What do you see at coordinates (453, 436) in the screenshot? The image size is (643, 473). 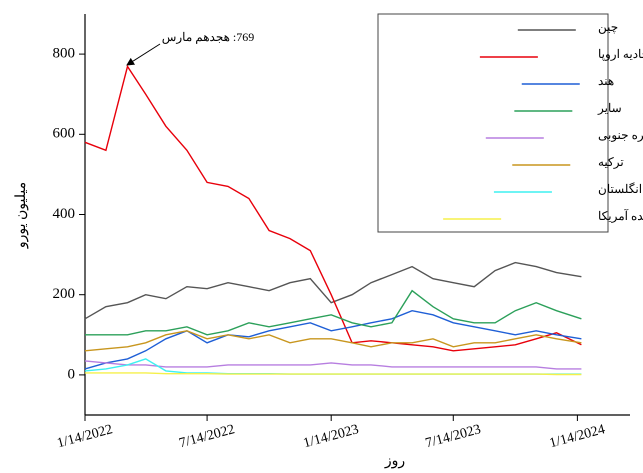 I see `x-tick-label: 7/14/2023` at bounding box center [453, 436].